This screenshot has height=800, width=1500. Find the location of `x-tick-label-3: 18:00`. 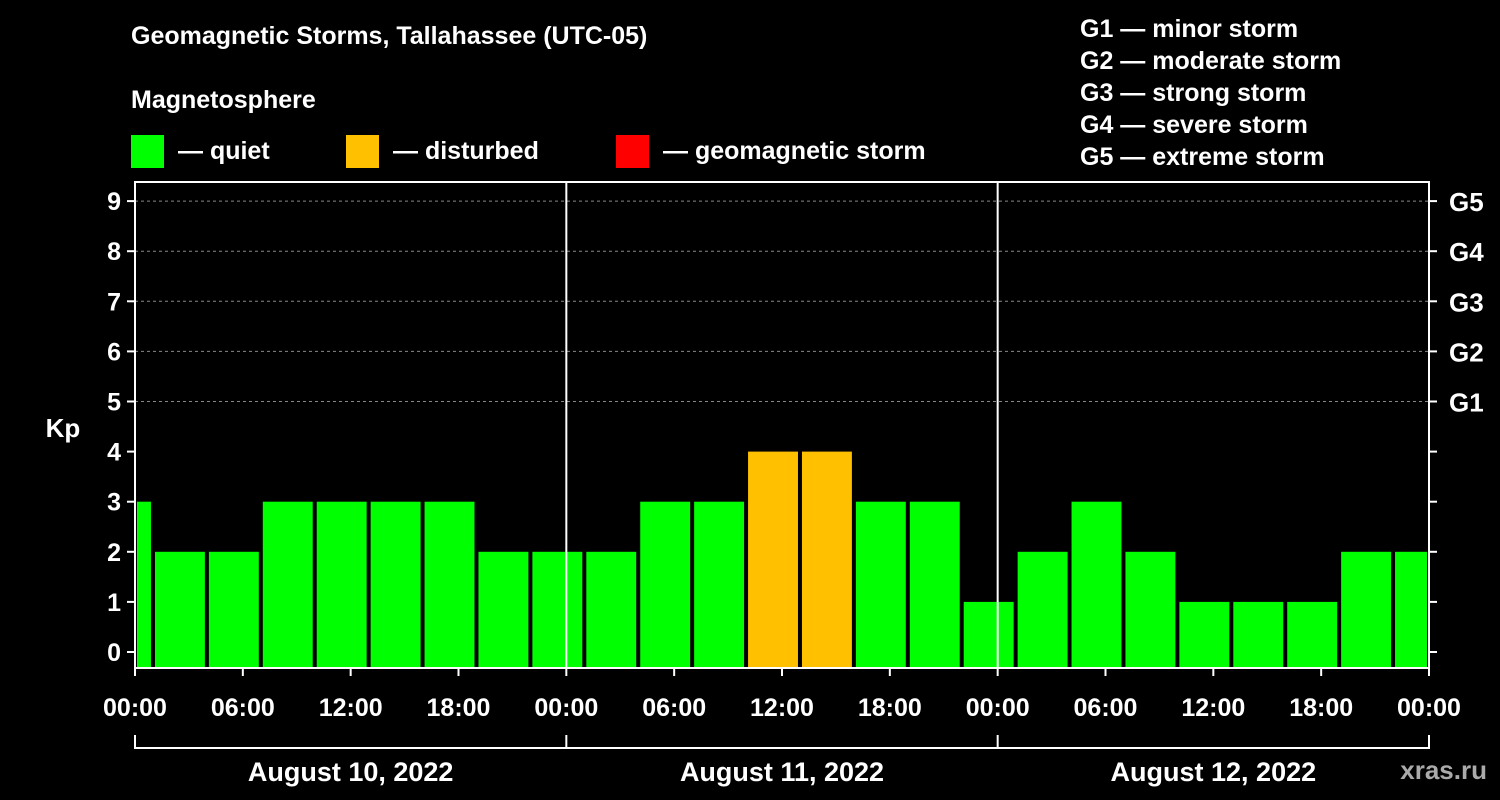

x-tick-label-3: 18:00 is located at coordinates (459, 708).